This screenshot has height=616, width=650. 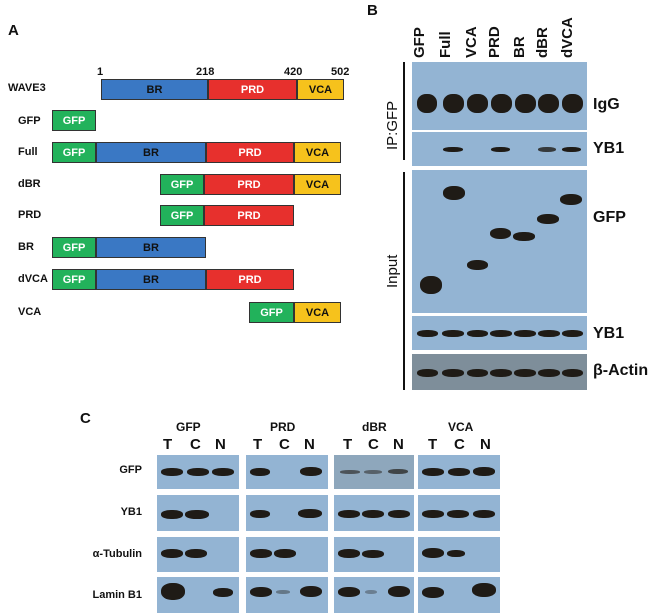 What do you see at coordinates (100, 72) in the screenshot?
I see `position-1: 1` at bounding box center [100, 72].